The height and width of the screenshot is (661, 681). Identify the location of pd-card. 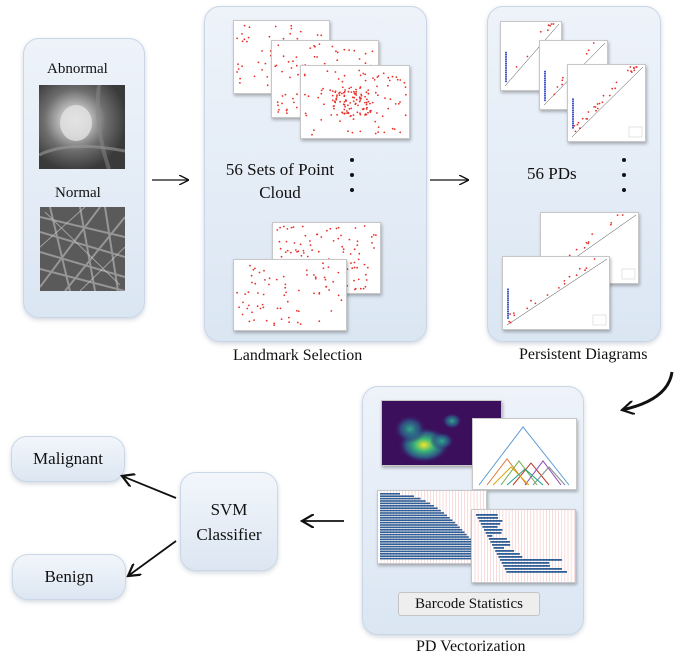
(606, 103).